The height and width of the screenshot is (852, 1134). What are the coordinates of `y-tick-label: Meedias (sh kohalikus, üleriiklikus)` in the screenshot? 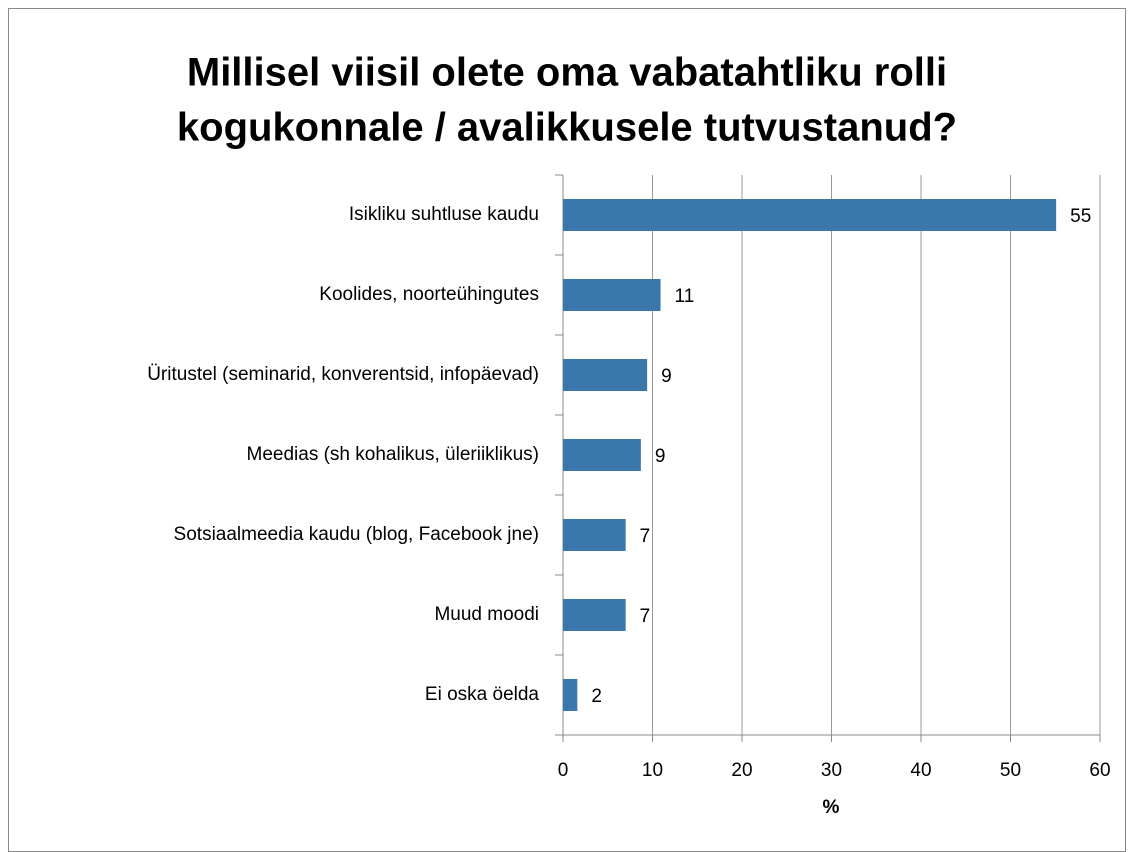 It's located at (393, 454).